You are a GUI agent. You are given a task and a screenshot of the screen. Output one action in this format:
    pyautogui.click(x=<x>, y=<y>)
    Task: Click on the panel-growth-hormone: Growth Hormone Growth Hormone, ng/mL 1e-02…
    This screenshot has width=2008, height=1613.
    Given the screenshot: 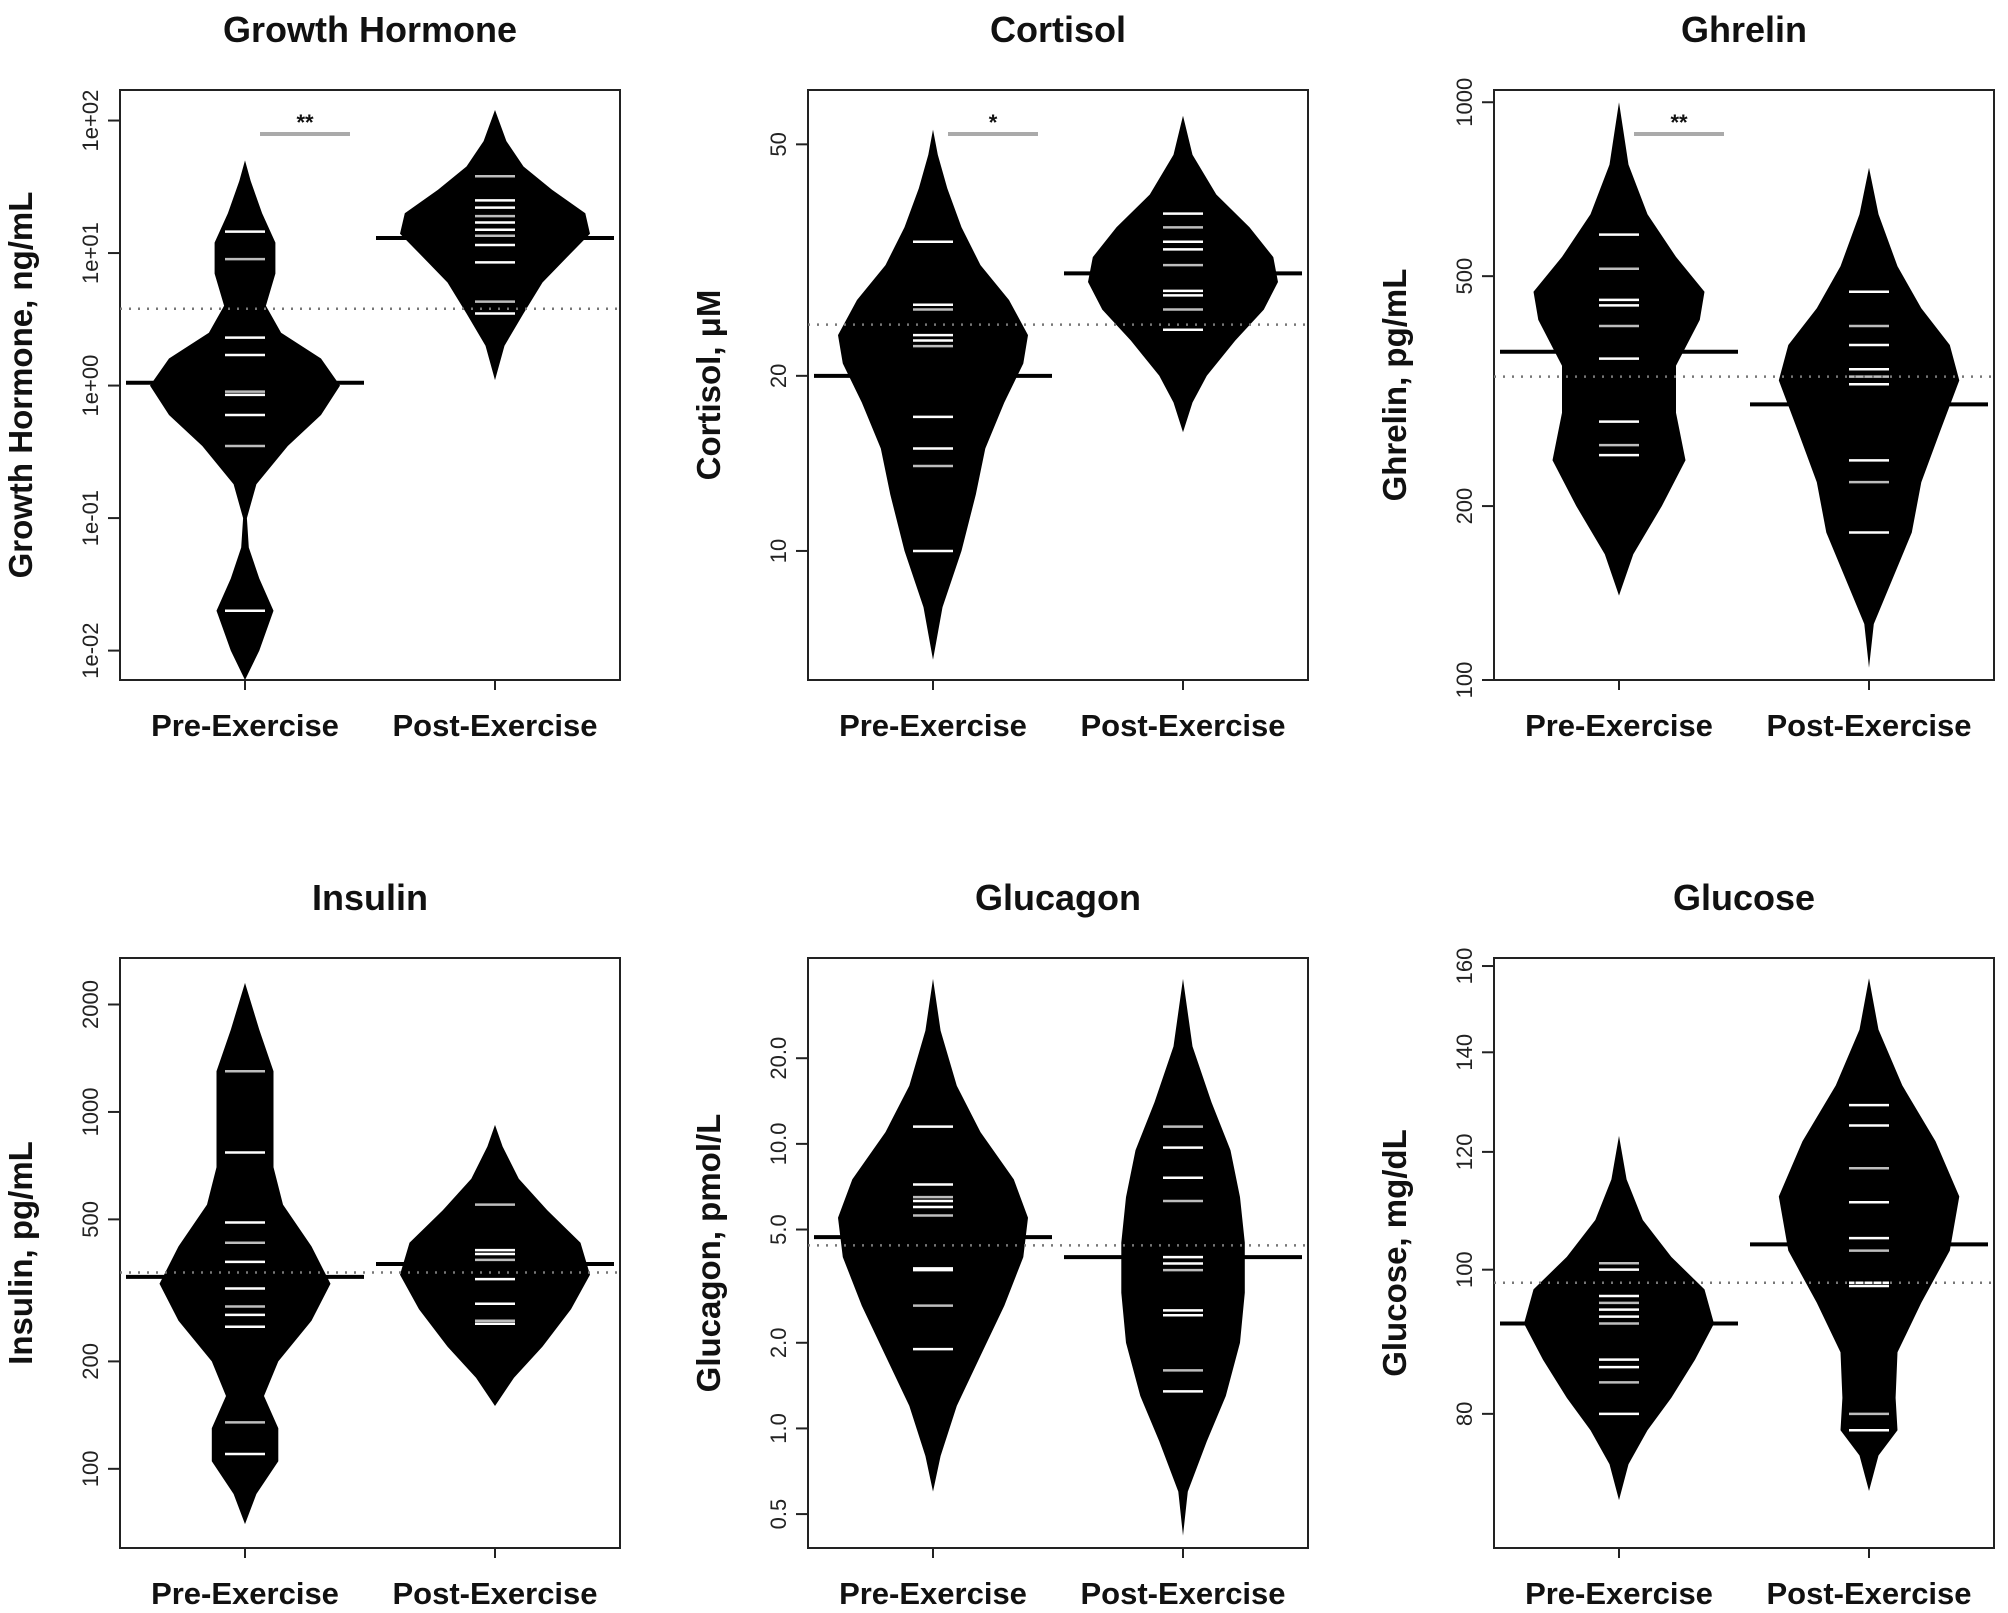 What is the action you would take?
    pyautogui.click(x=311, y=376)
    